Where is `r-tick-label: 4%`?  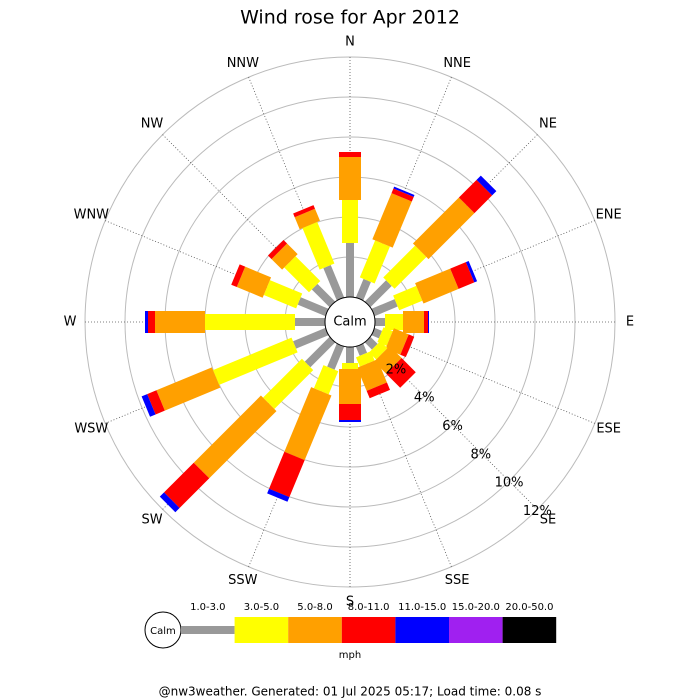
r-tick-label: 4% is located at coordinates (424, 398).